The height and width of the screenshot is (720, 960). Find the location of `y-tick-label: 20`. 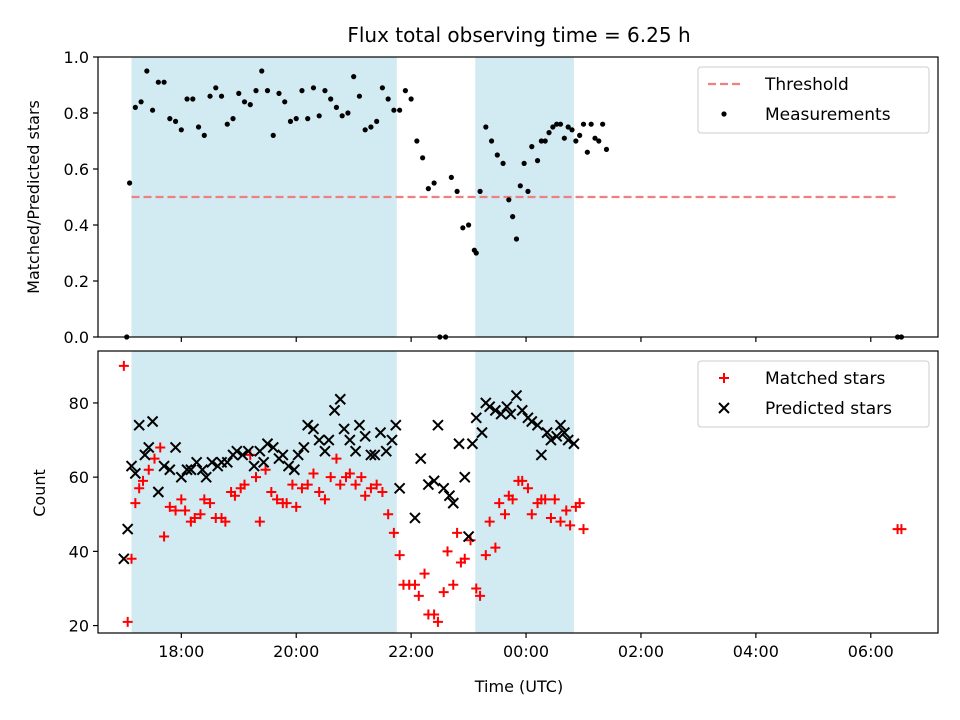

y-tick-label: 20 is located at coordinates (79, 626).